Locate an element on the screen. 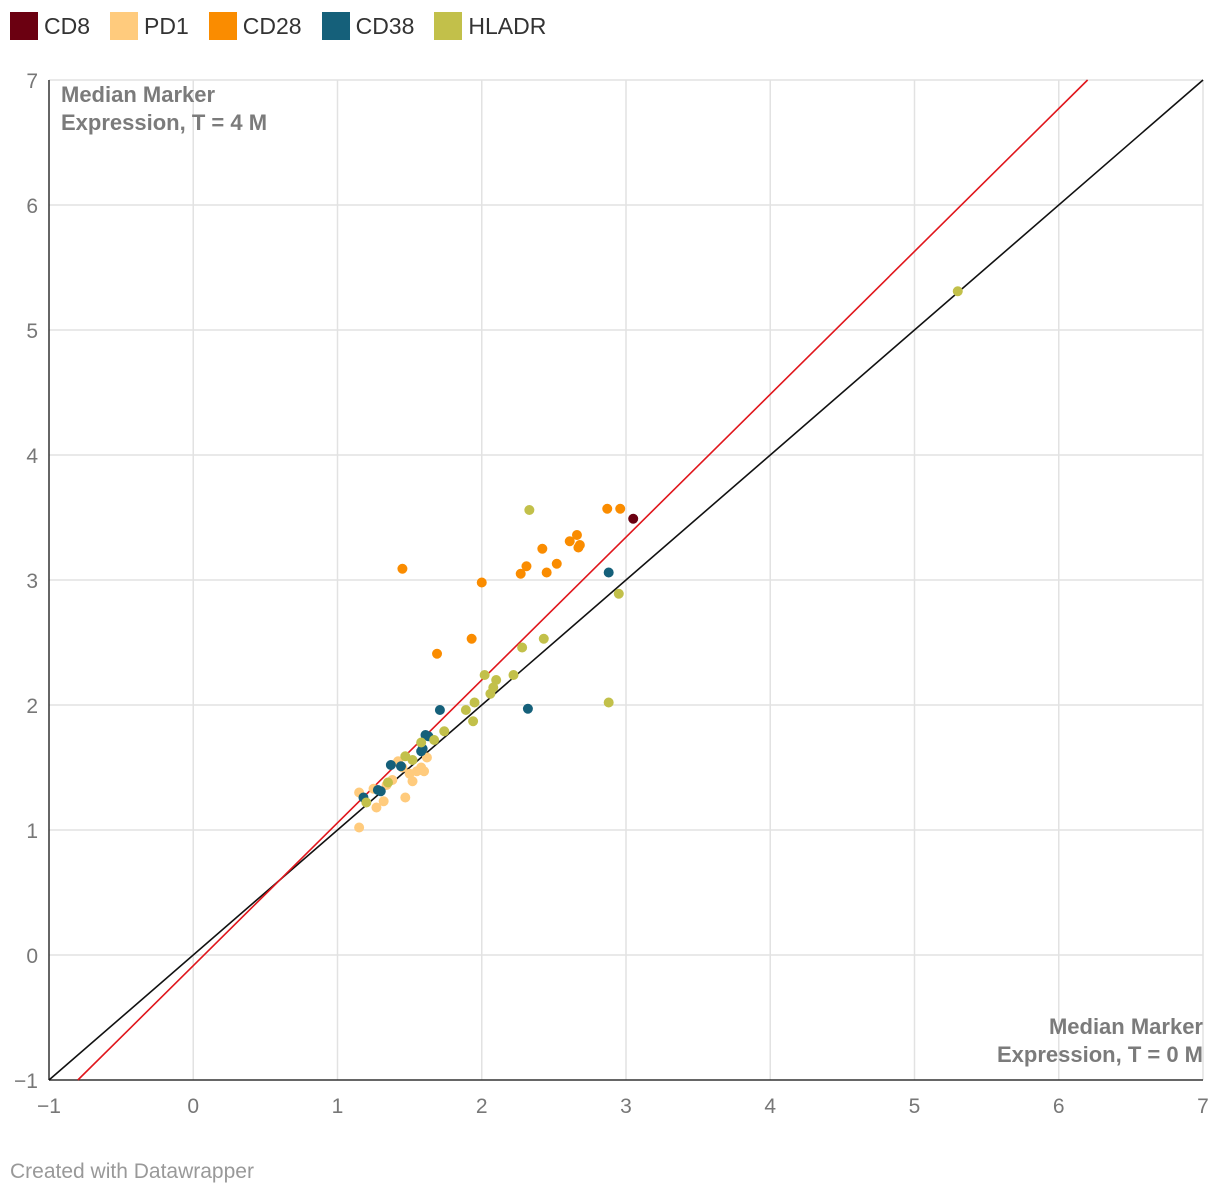 The height and width of the screenshot is (1196, 1220). point-cd8 is located at coordinates (633, 518).